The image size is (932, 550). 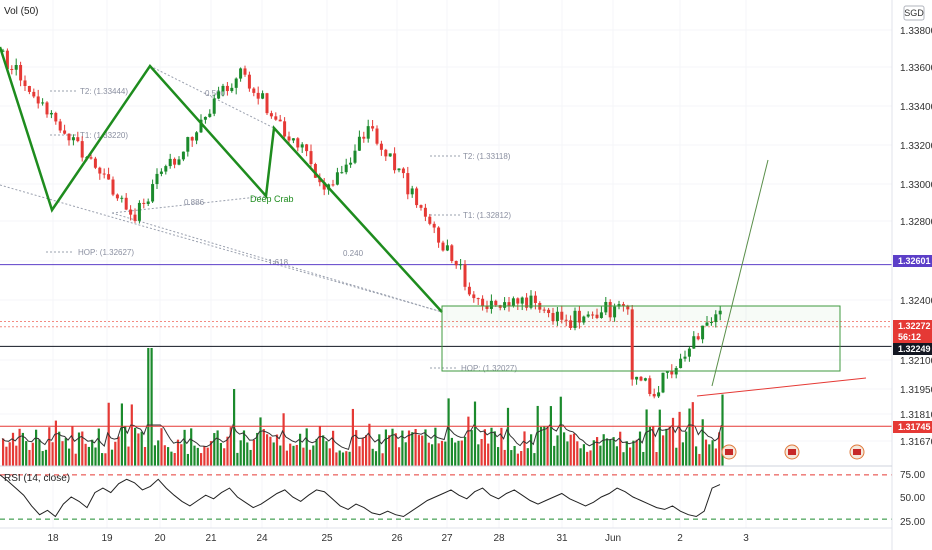 What do you see at coordinates (360, 496) in the screenshot?
I see `rsi-line` at bounding box center [360, 496].